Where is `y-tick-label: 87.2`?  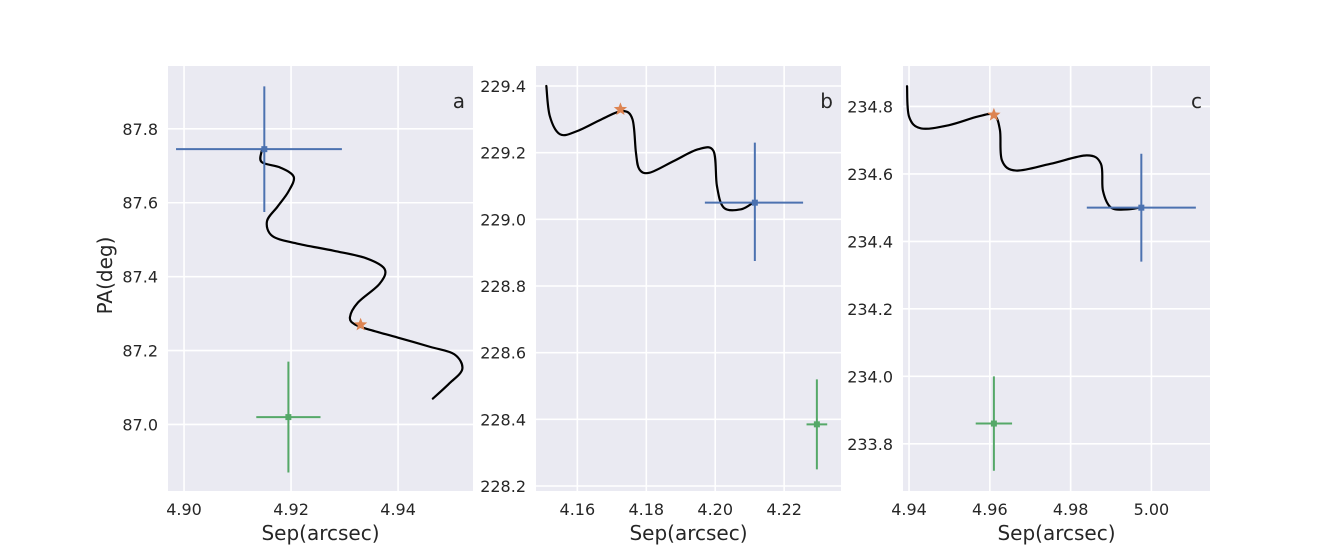 y-tick-label: 87.2 is located at coordinates (140, 351).